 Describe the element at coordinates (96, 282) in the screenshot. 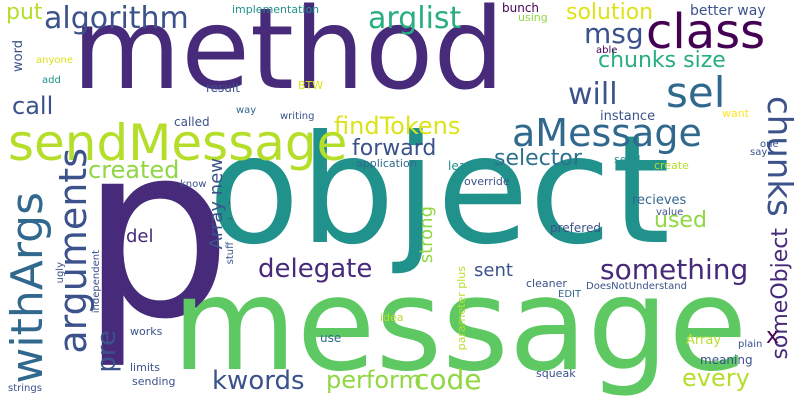

I see `word-independent: independent` at that location.